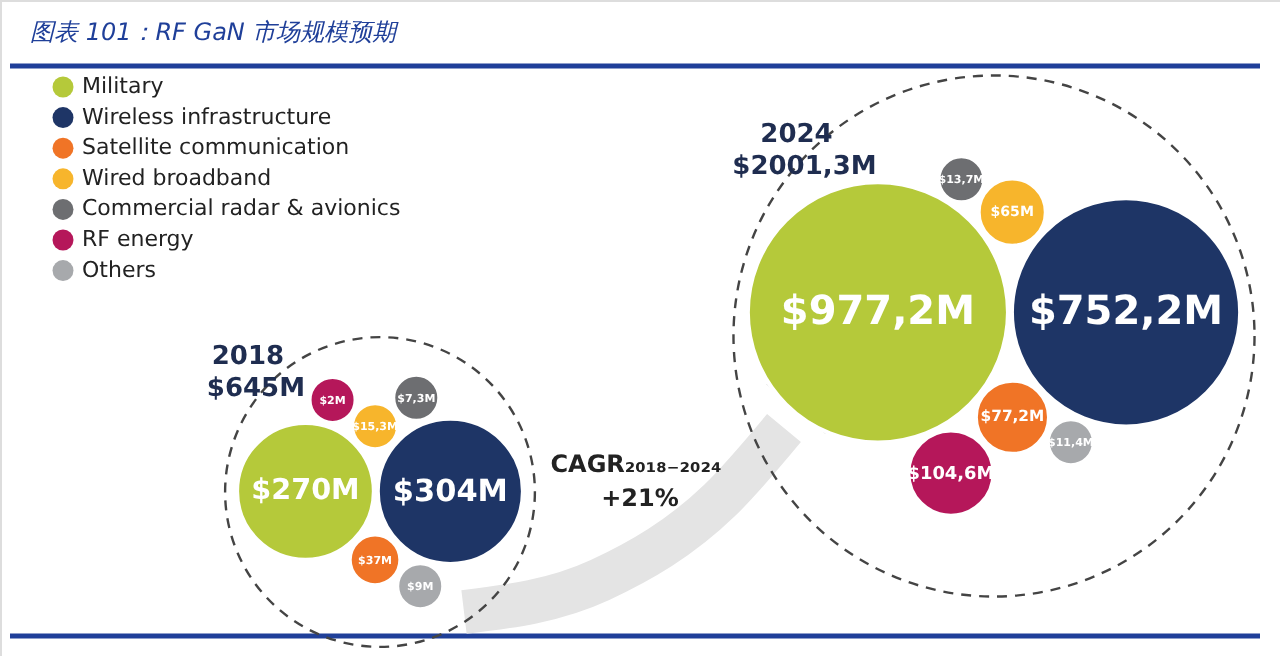 This screenshot has width=1280, height=656. Describe the element at coordinates (123, 86) in the screenshot. I see `legend-label: Military` at that location.